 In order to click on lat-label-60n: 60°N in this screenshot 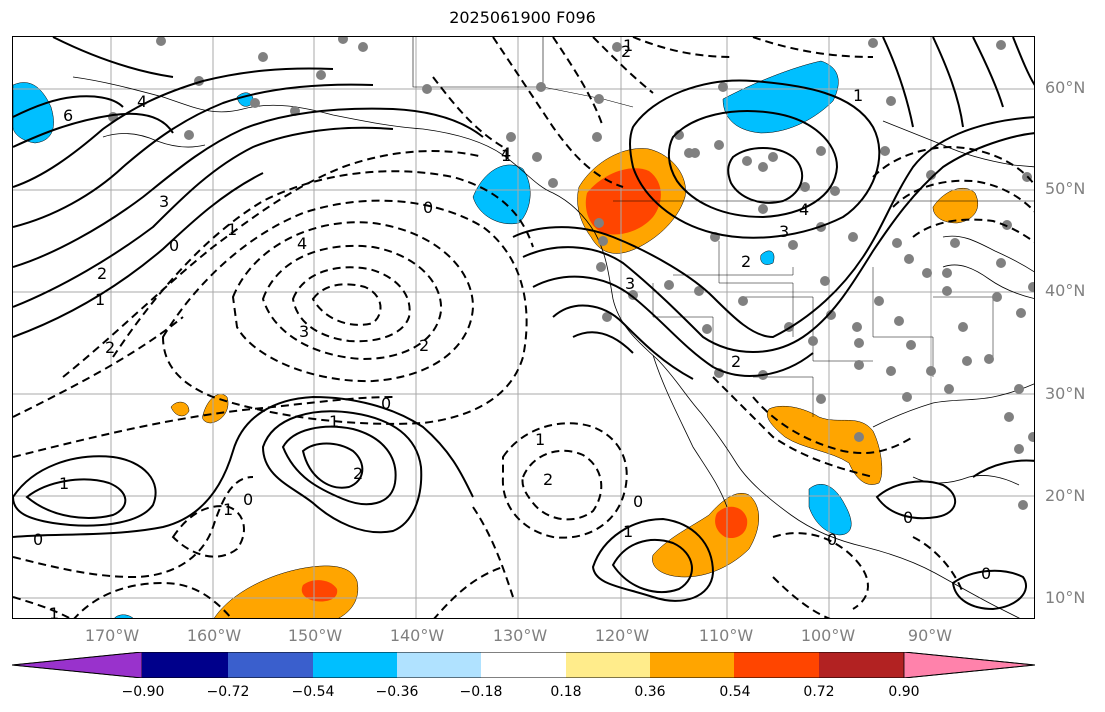, I will do `click(1065, 87)`.